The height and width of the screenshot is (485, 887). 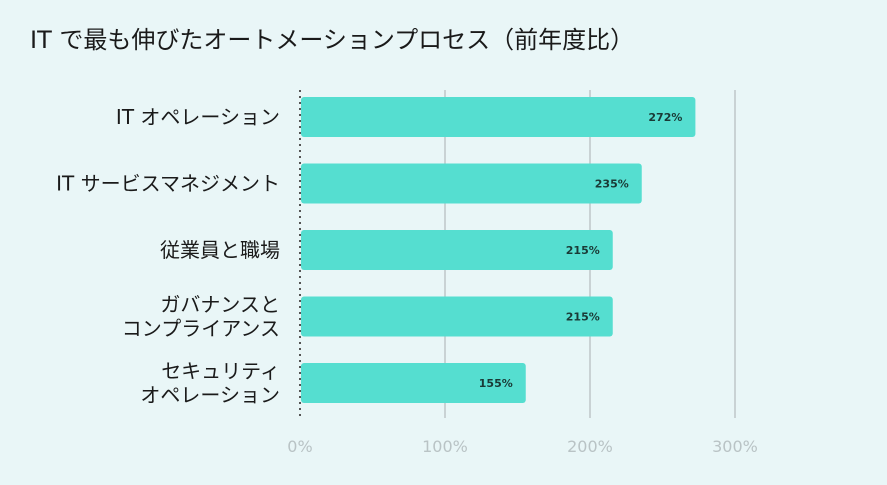 What do you see at coordinates (201, 329) in the screenshot?
I see `category-label: コンプライアンス` at bounding box center [201, 329].